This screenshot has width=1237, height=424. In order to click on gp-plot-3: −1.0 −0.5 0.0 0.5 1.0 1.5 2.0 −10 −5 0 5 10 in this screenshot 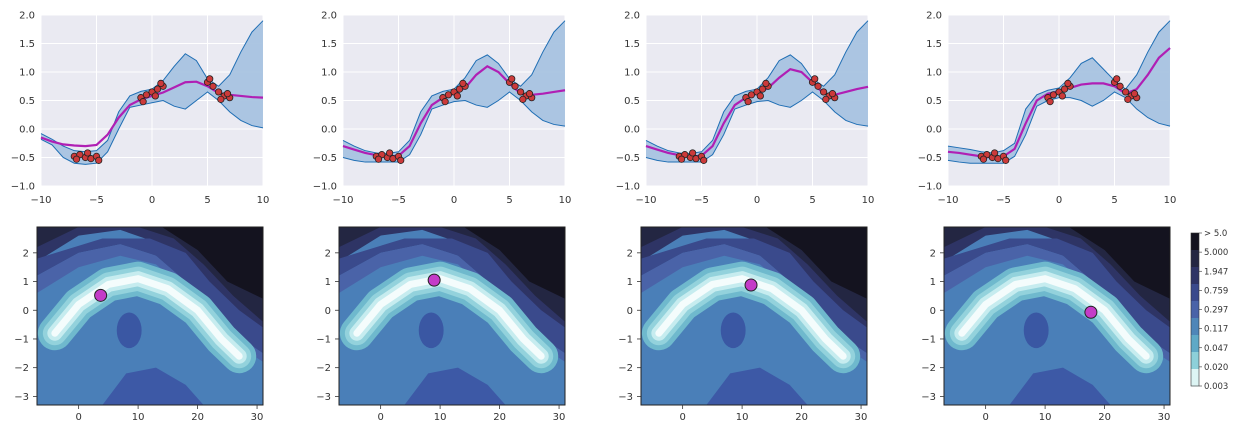, I will do `click(745, 109)`.